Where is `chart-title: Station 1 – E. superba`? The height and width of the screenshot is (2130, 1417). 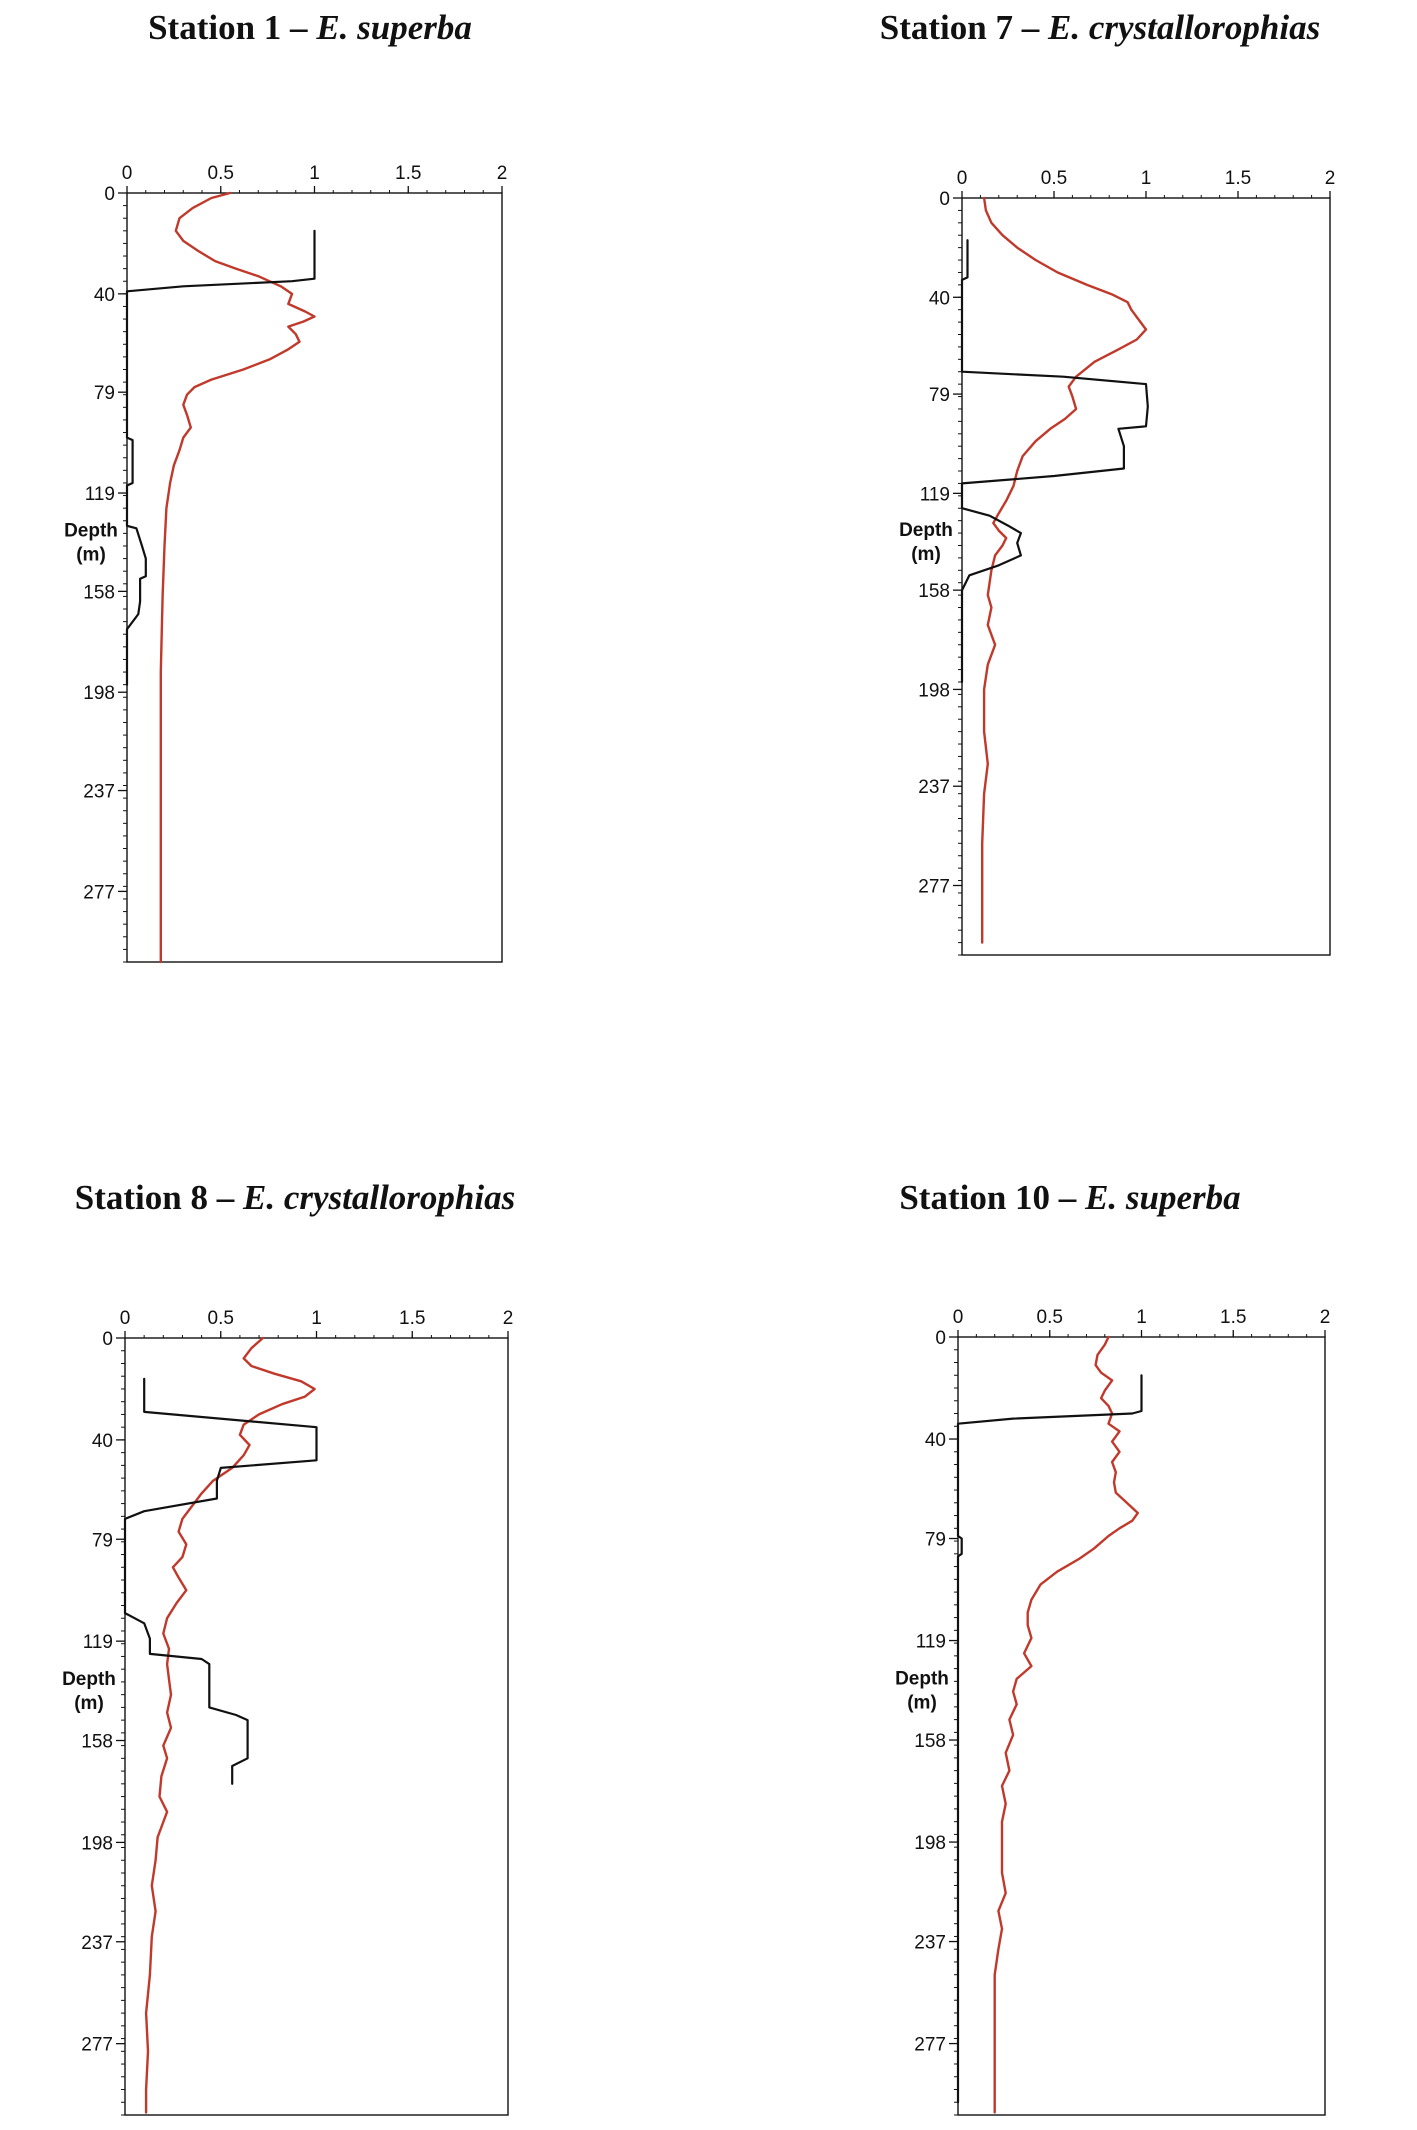 chart-title: Station 1 – E. superba is located at coordinates (310, 28).